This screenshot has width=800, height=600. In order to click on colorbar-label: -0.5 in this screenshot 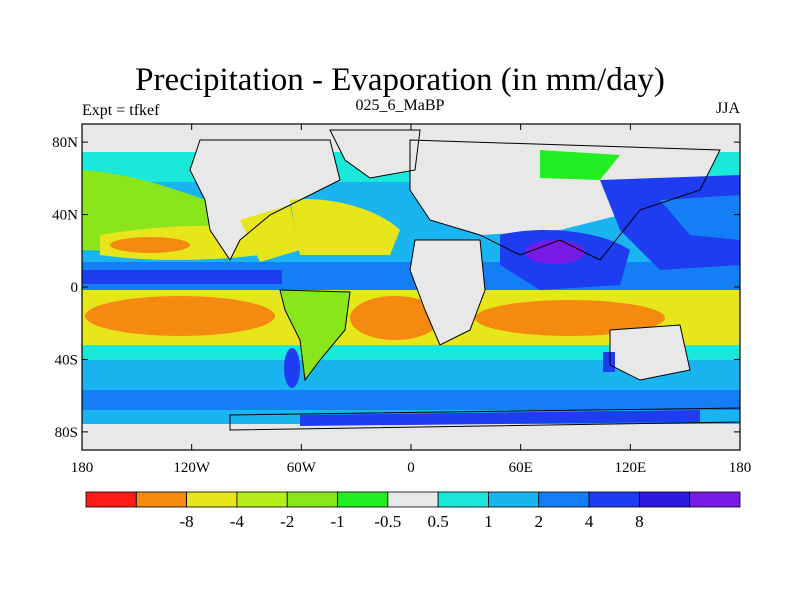, I will do `click(387, 521)`.